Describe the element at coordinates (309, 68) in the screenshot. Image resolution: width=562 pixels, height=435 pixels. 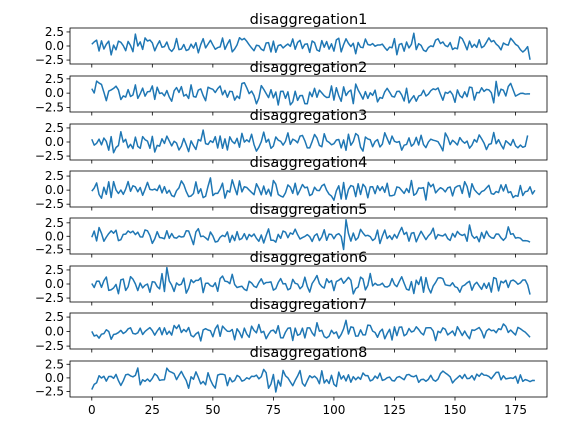
I see `subplot-title: disaggregation2` at that location.